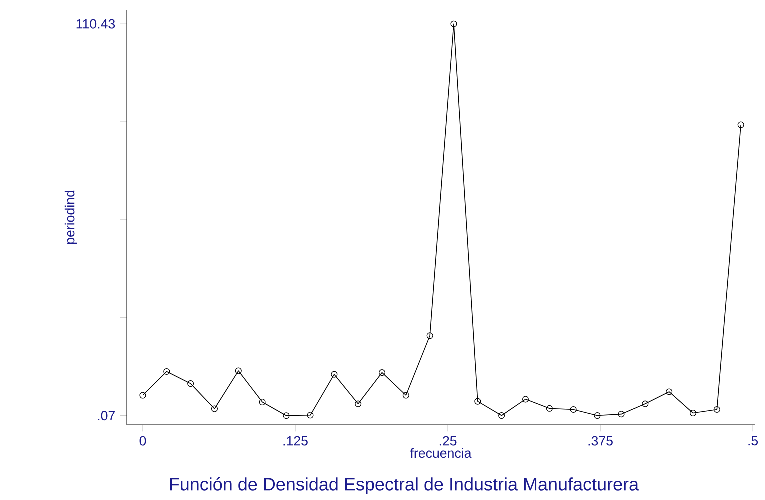 The width and height of the screenshot is (765, 500). I want to click on y-tick-label: .07, so click(106, 416).